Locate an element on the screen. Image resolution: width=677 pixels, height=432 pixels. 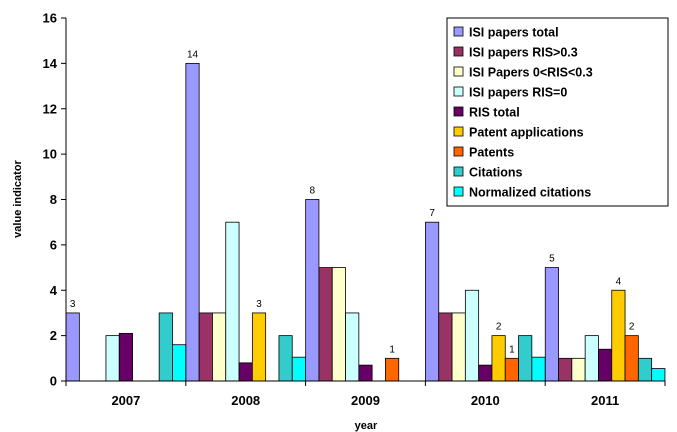
bar-patent-applications-2011 is located at coordinates (618, 335).